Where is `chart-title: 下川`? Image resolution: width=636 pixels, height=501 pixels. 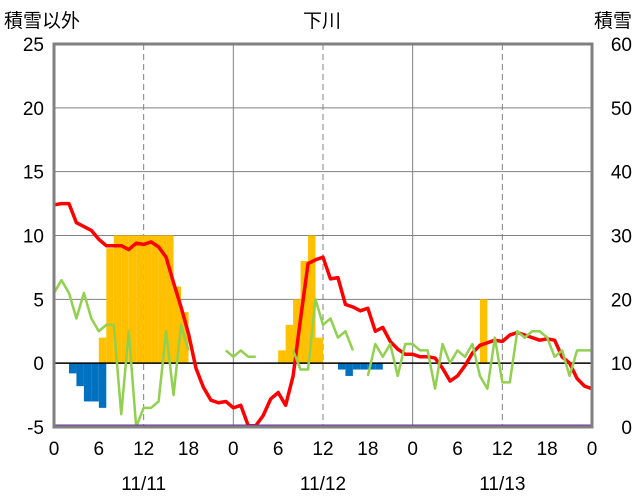
chart-title: 下川 is located at coordinates (322, 21).